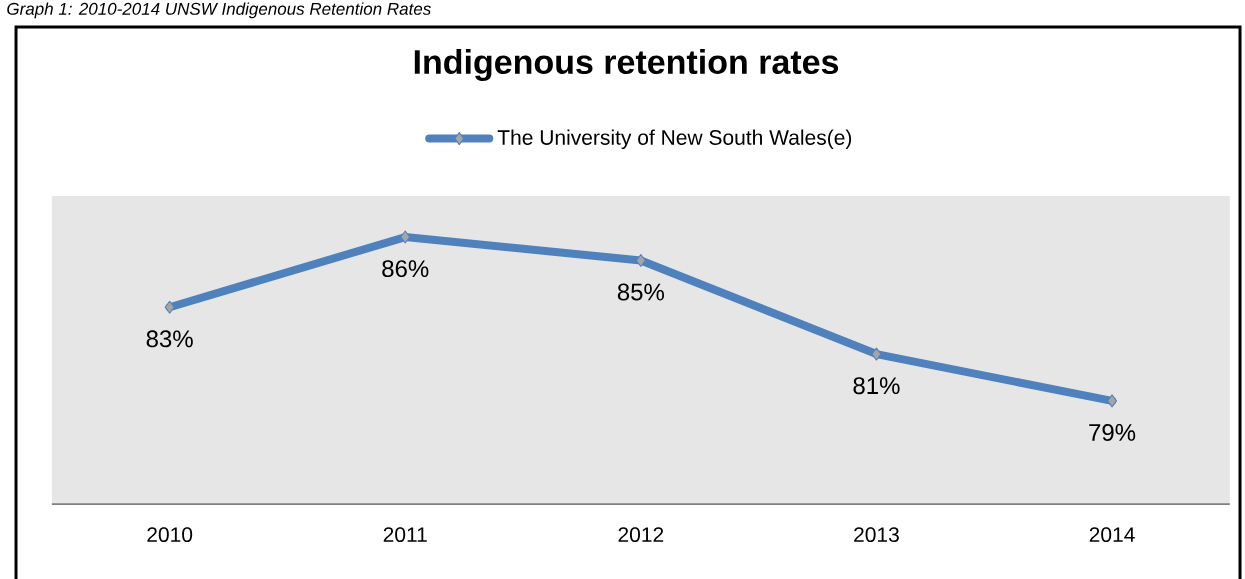 The height and width of the screenshot is (579, 1245). Describe the element at coordinates (405, 535) in the screenshot. I see `x-tick-label: 2011` at that location.